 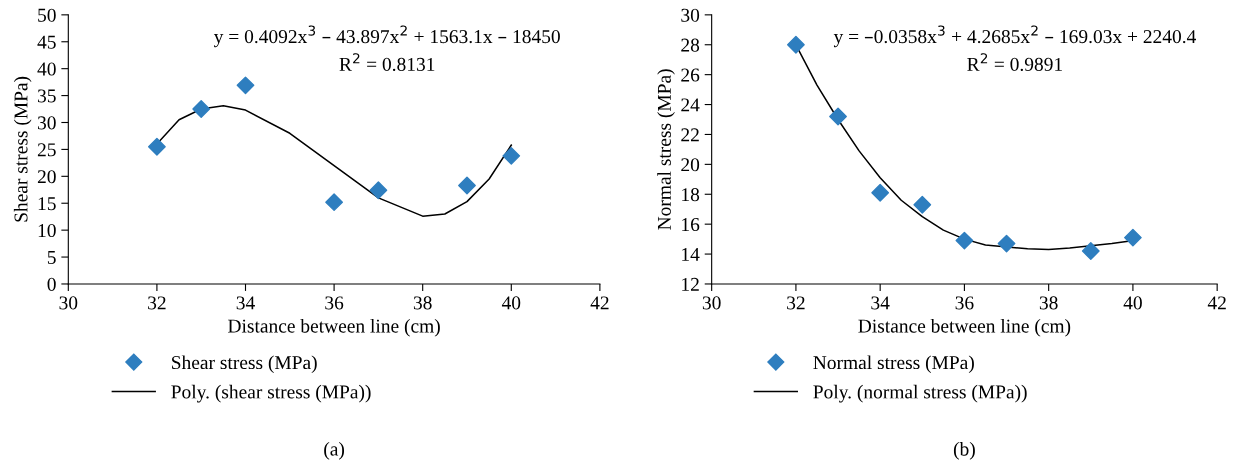 What do you see at coordinates (22, 149) in the screenshot?
I see `y-axis-title: Shear stress (MPa)` at bounding box center [22, 149].